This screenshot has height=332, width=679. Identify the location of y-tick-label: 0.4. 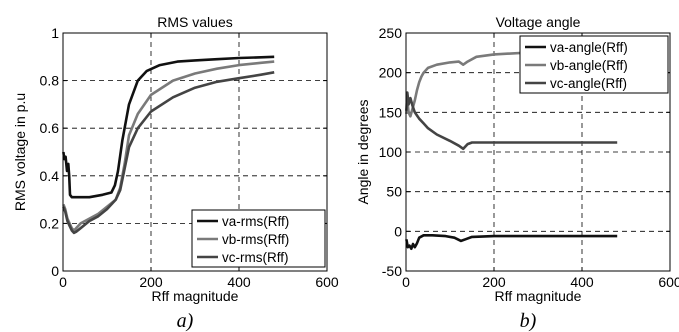
(50, 176).